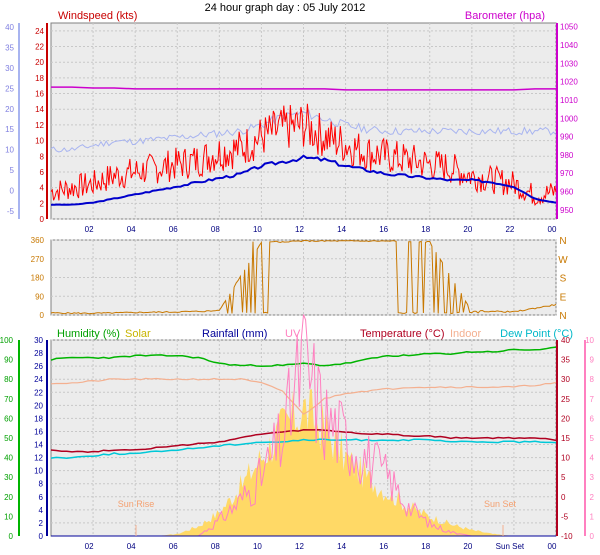 The image size is (600, 555). What do you see at coordinates (8, 360) in the screenshot?
I see `humidity-tick-label: 90` at bounding box center [8, 360].